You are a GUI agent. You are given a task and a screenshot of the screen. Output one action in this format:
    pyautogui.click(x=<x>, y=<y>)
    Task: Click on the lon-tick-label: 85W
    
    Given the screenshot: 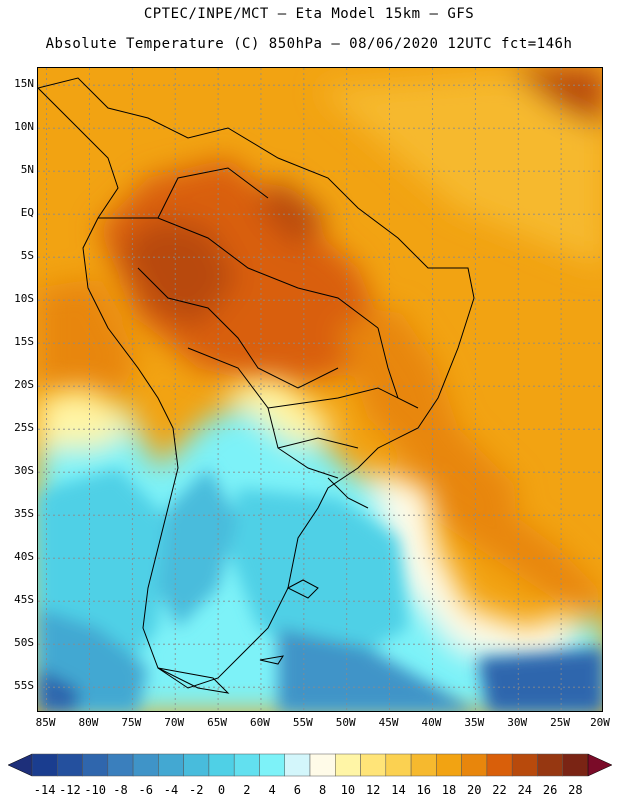 What is the action you would take?
    pyautogui.click(x=45, y=722)
    